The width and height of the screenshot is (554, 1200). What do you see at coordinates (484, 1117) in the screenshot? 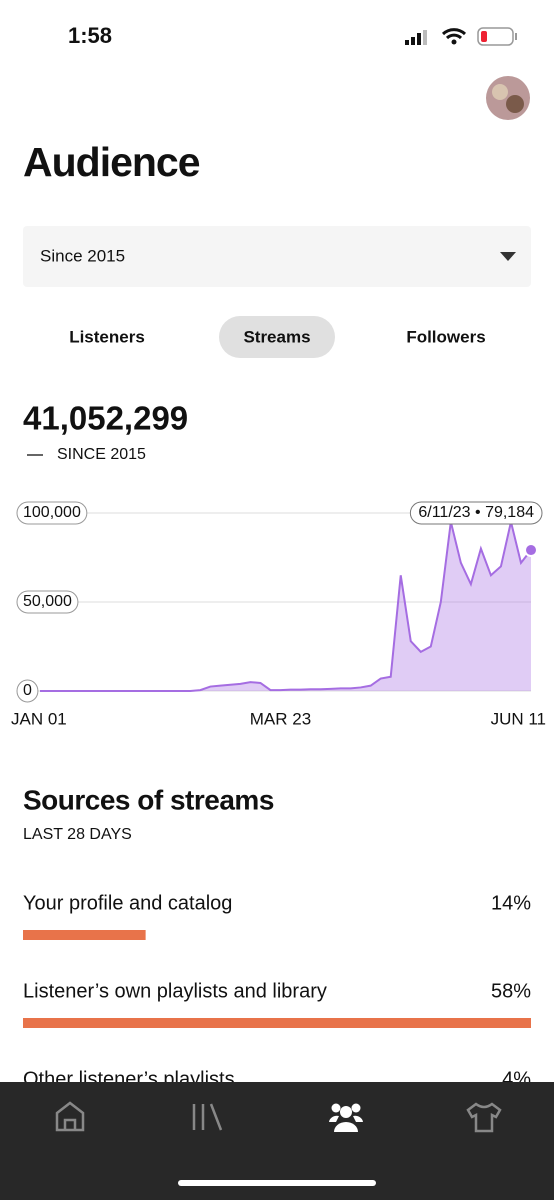
I see `nav-merch` at bounding box center [484, 1117].